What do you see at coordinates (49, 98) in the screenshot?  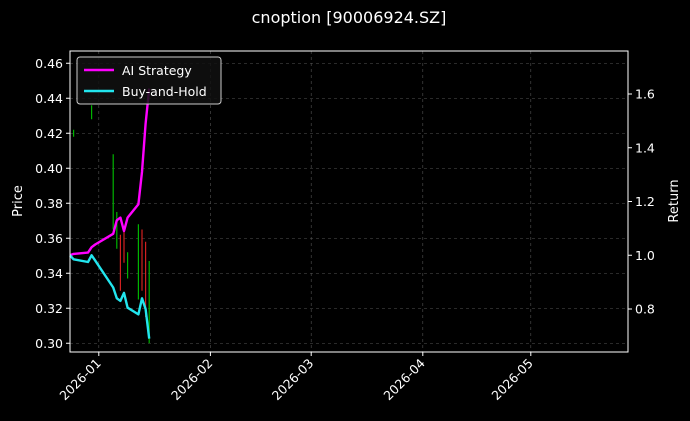 I see `y-left-tick-label: 0.44` at bounding box center [49, 98].